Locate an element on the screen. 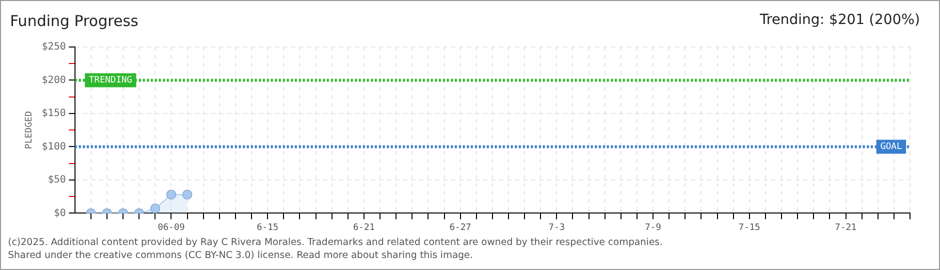 This screenshot has width=940, height=270. x-tick-label: 06-09 is located at coordinates (171, 227).